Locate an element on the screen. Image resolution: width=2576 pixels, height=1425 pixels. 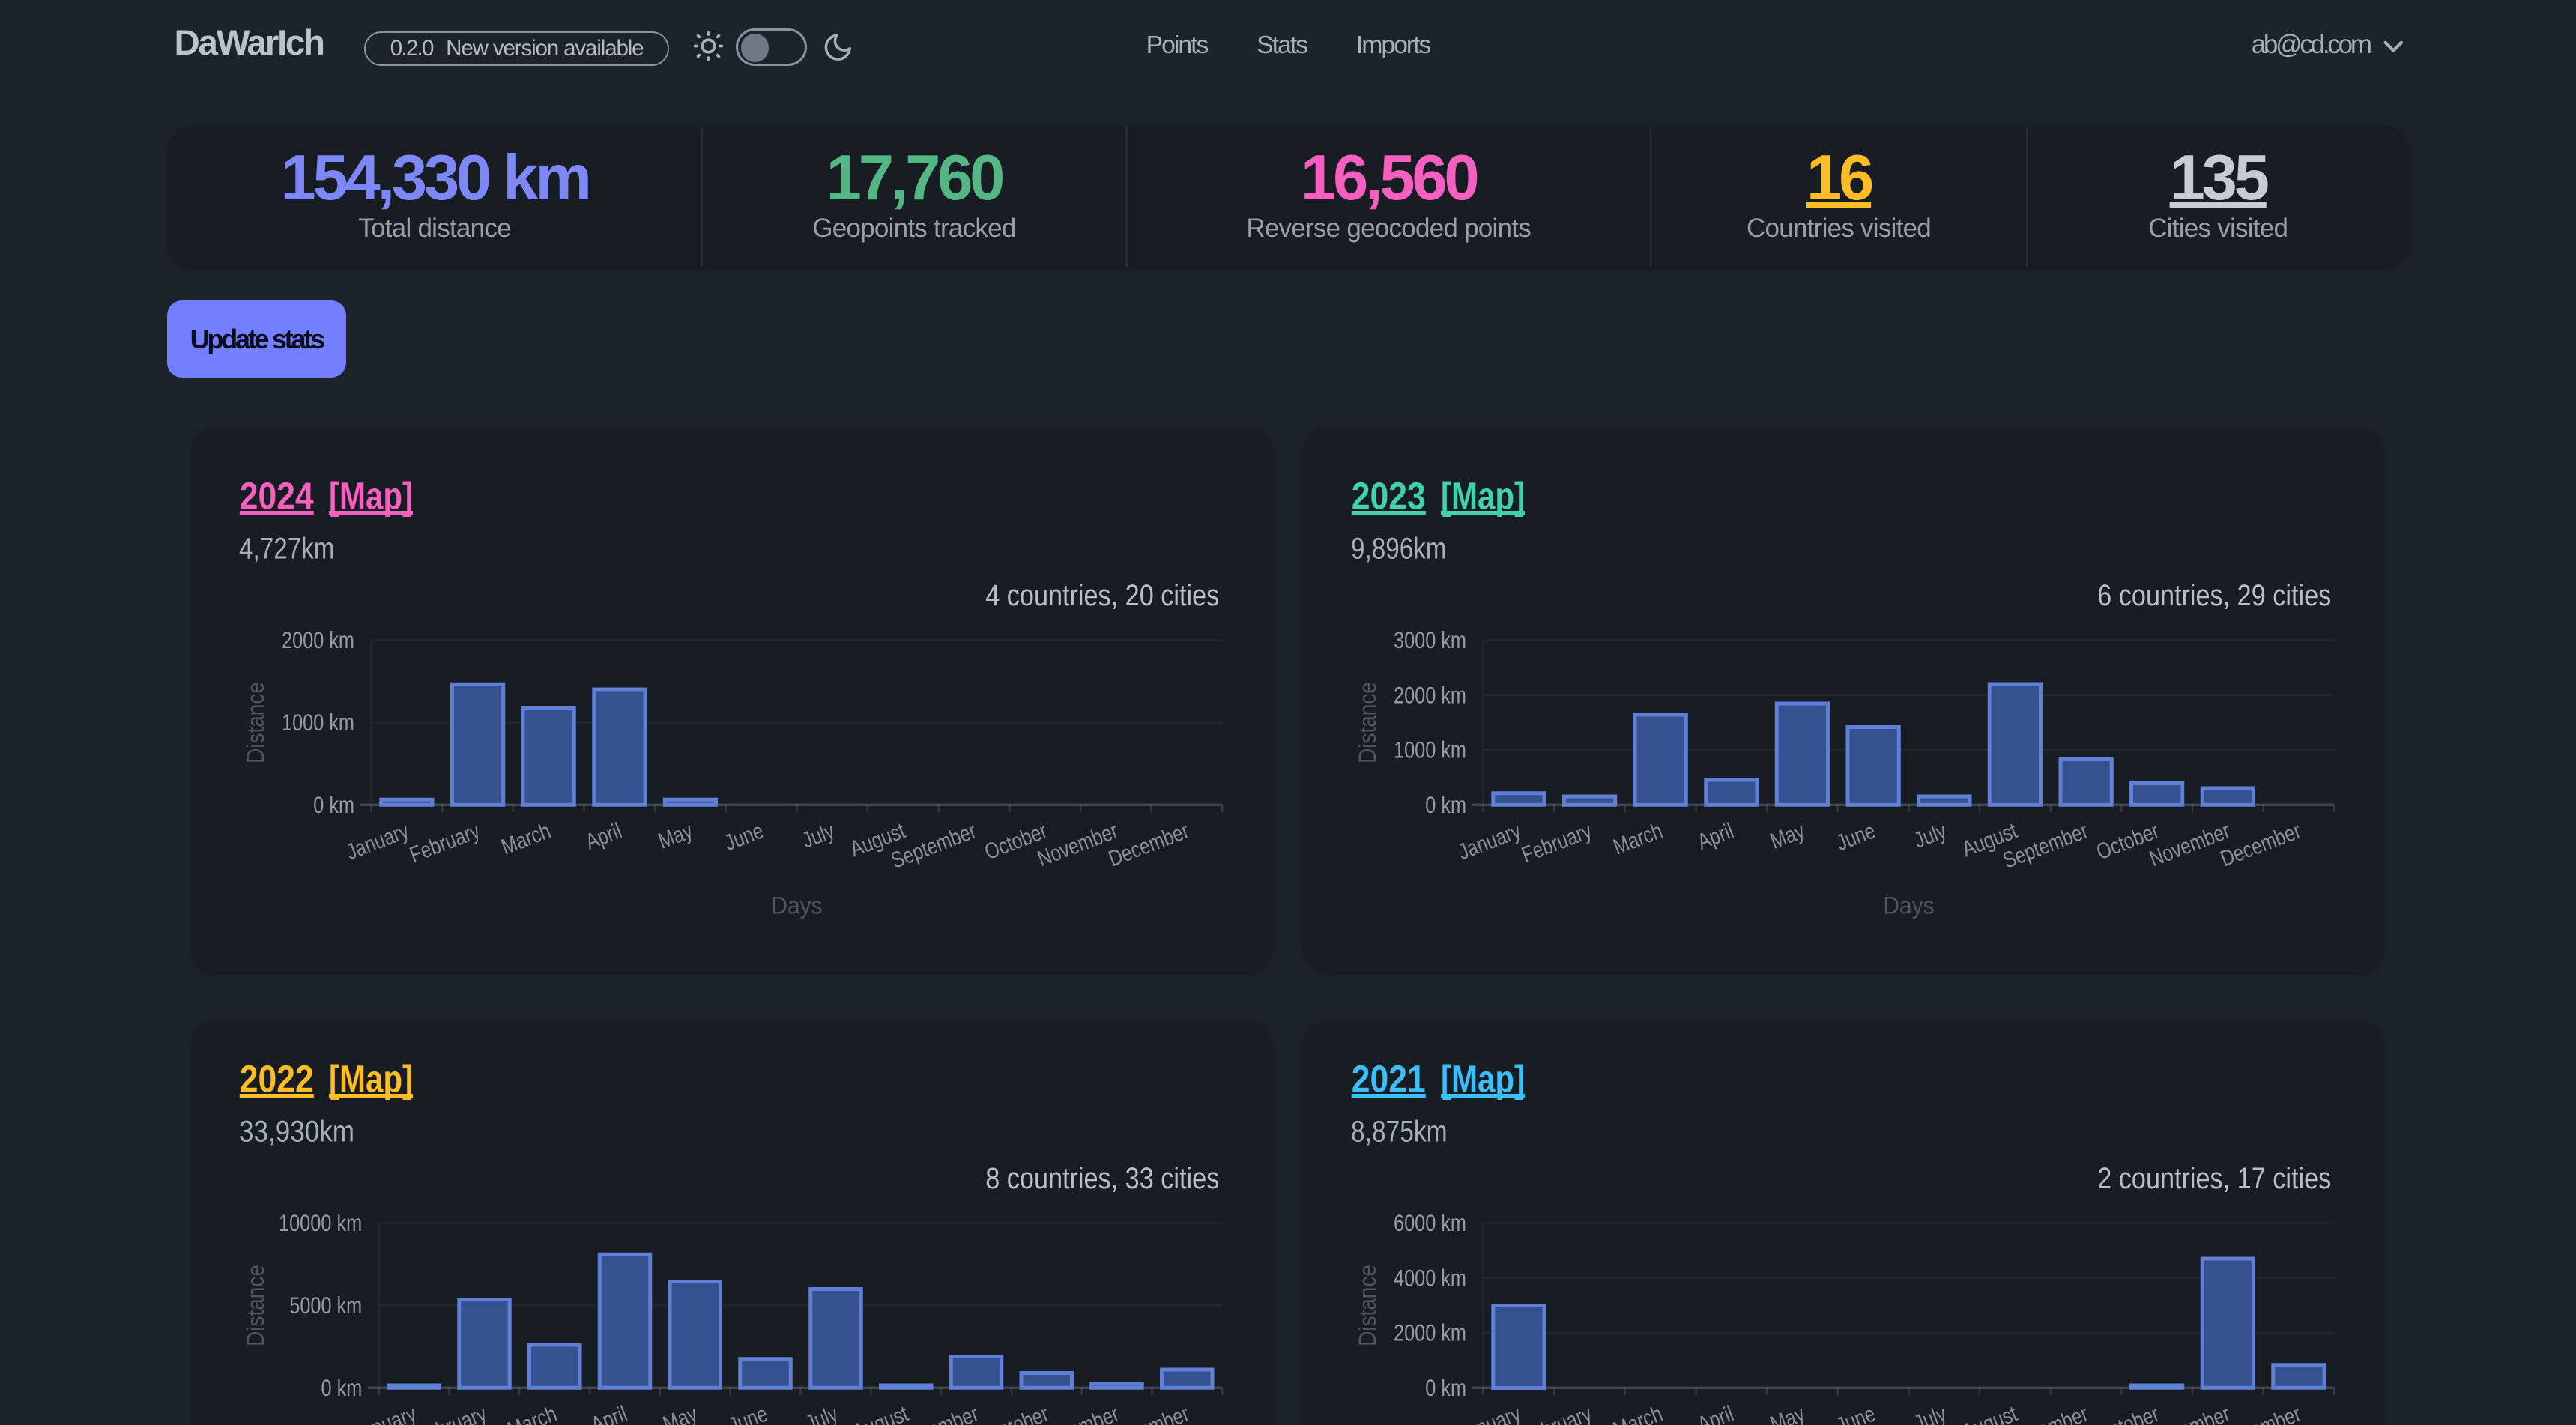
svg-text: 6 countries, 29 cities is located at coordinates (2214, 595).